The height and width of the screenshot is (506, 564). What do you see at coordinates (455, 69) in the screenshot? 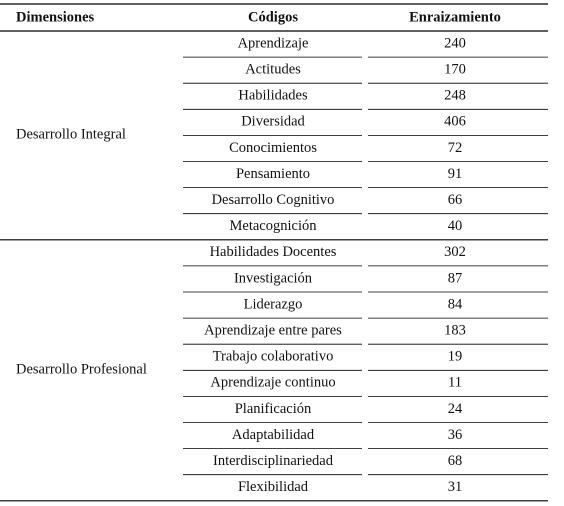
I see `value-cell: 170` at bounding box center [455, 69].